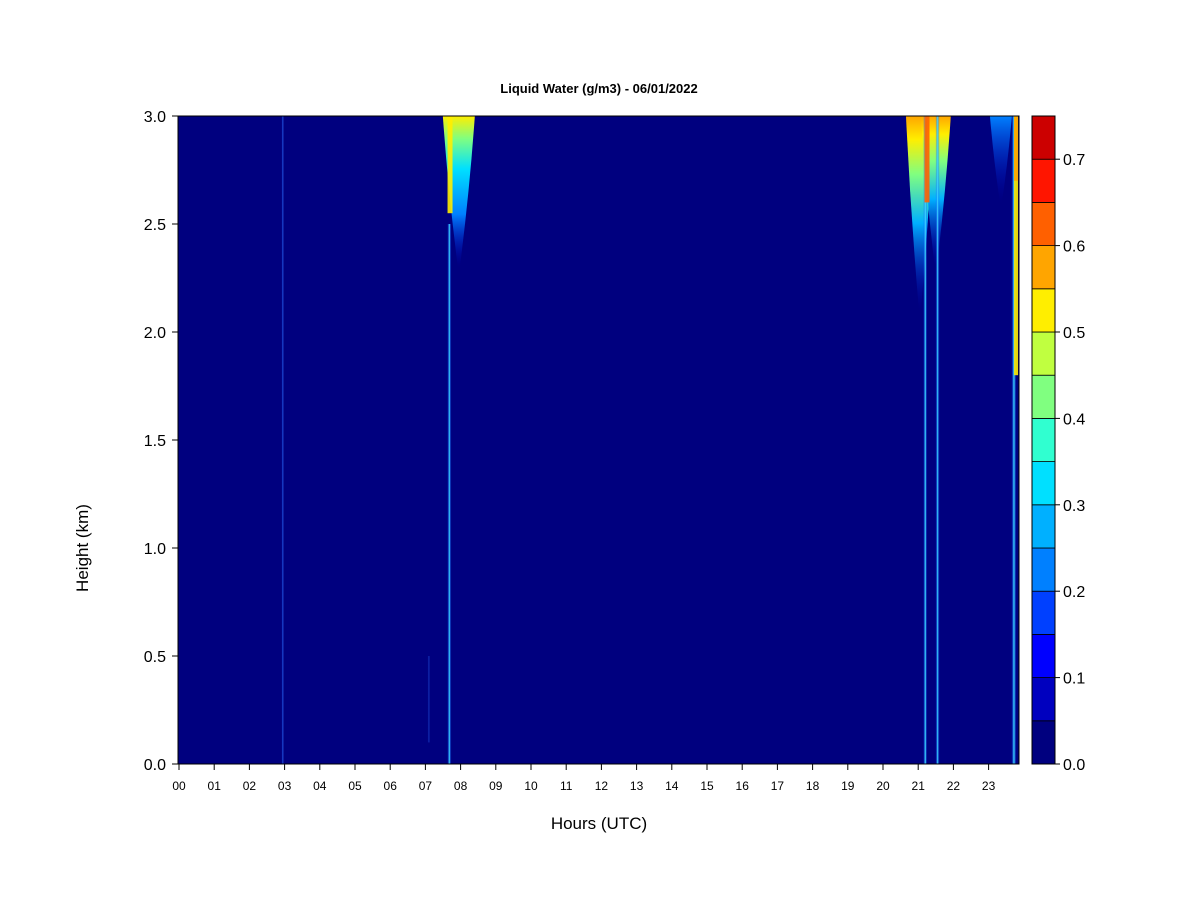  I want to click on x-tick-label: 23, so click(989, 786).